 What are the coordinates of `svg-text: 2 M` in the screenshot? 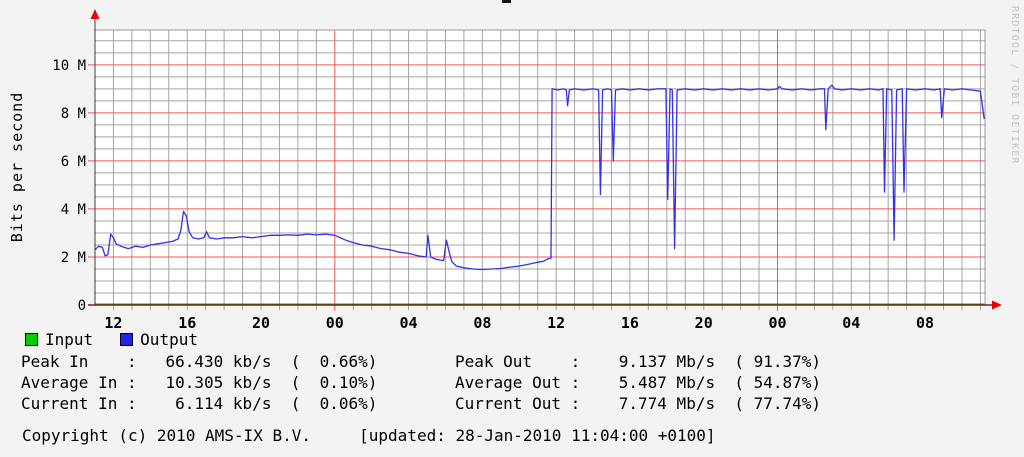 It's located at (73, 258).